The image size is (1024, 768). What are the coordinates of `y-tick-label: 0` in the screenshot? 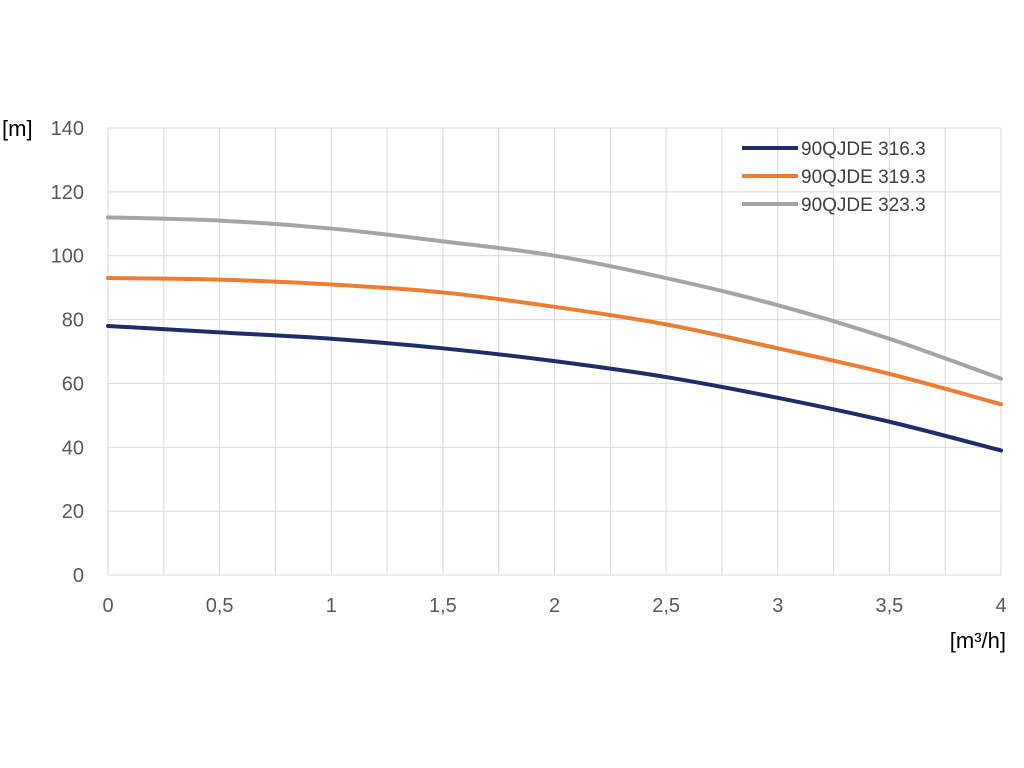 It's located at (78, 576).